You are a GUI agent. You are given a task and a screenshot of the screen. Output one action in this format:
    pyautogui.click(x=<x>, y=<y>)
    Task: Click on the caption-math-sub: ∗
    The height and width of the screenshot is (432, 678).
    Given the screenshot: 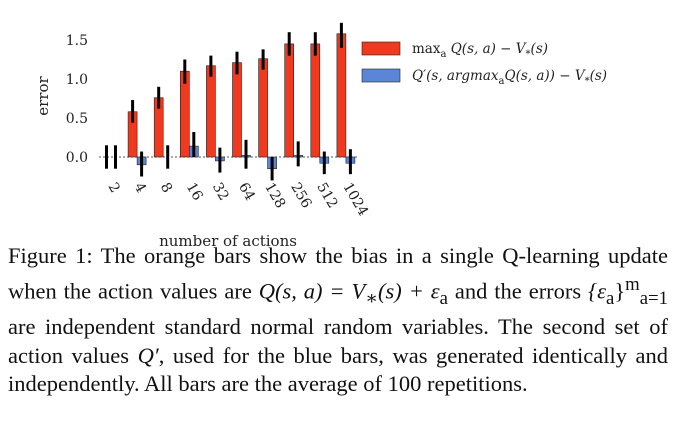 What is the action you would take?
    pyautogui.click(x=372, y=298)
    